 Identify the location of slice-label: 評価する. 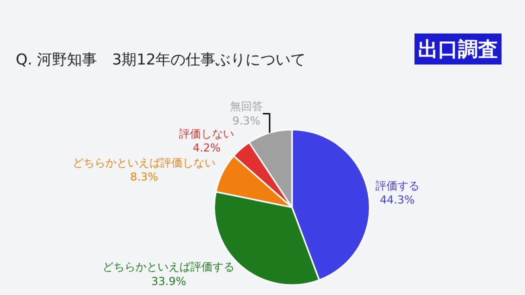
(397, 185).